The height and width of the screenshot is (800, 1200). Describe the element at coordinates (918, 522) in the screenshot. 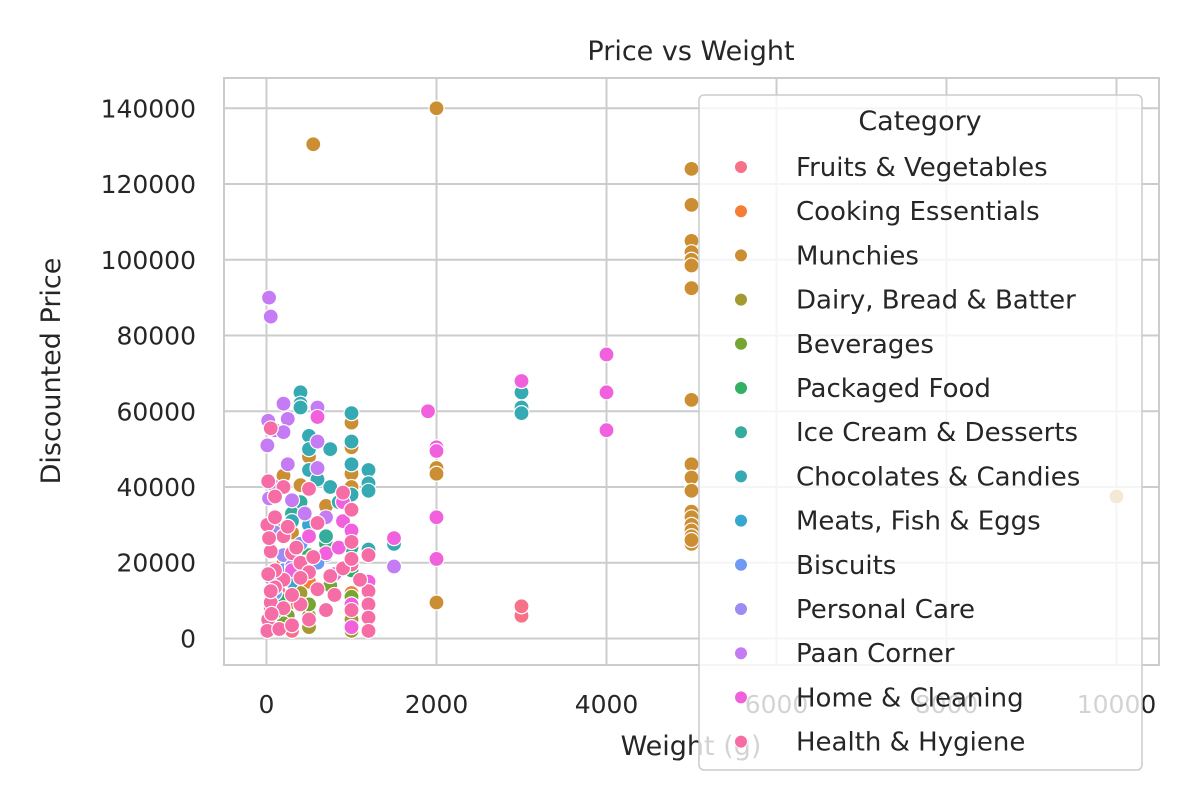

I see `legend-entry-label: Meats, Fish & Eggs` at that location.